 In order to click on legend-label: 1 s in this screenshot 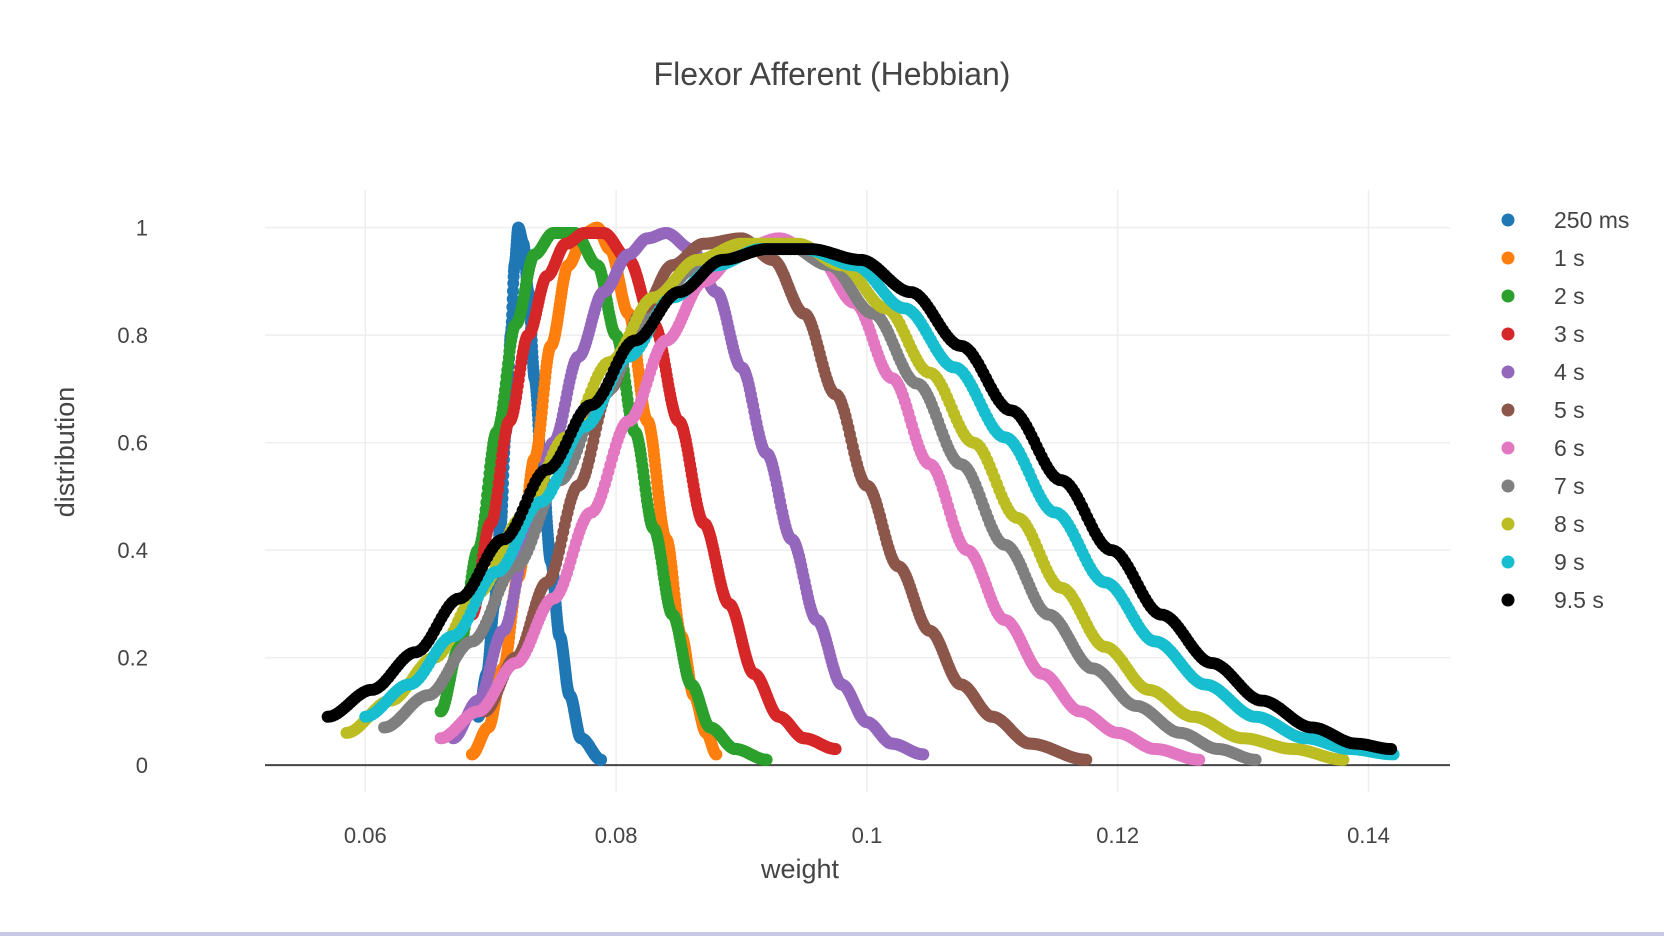, I will do `click(1569, 258)`.